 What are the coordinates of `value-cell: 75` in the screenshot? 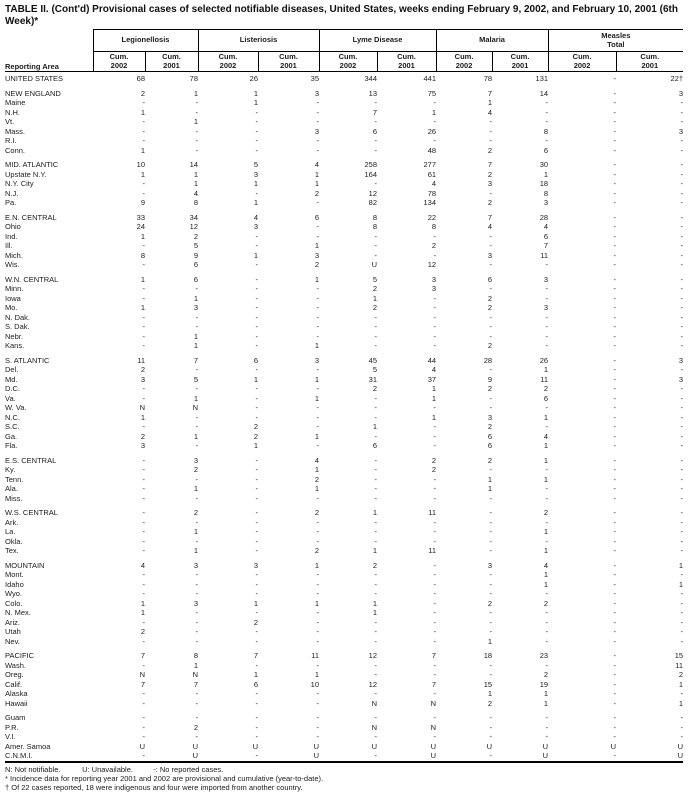 It's located at (432, 93).